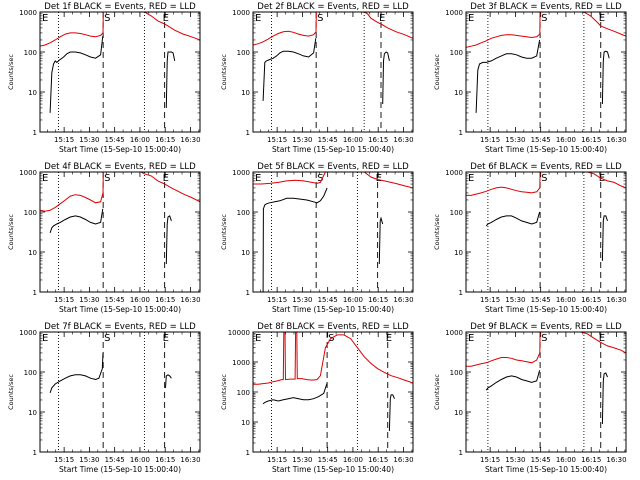 The height and width of the screenshot is (480, 640). Describe the element at coordinates (120, 7) in the screenshot. I see `panel-title: Det 1f BLACK = Events, RED = LLD` at that location.